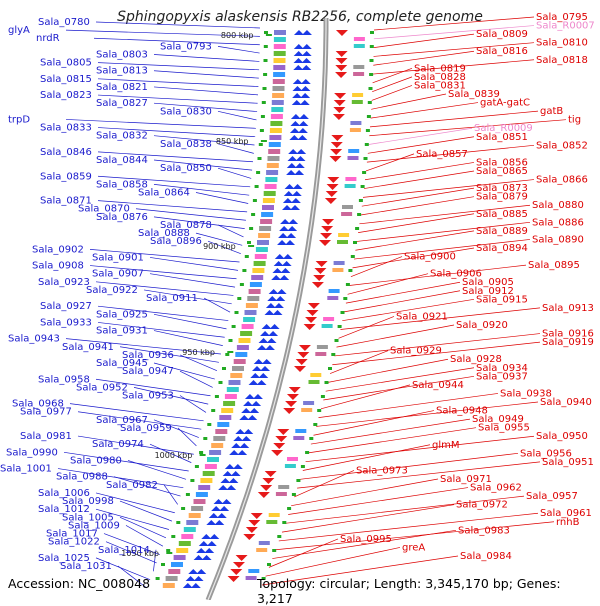 The image size is (600, 606). I want to click on left-gene-label: Sala_0844, so click(122, 160).